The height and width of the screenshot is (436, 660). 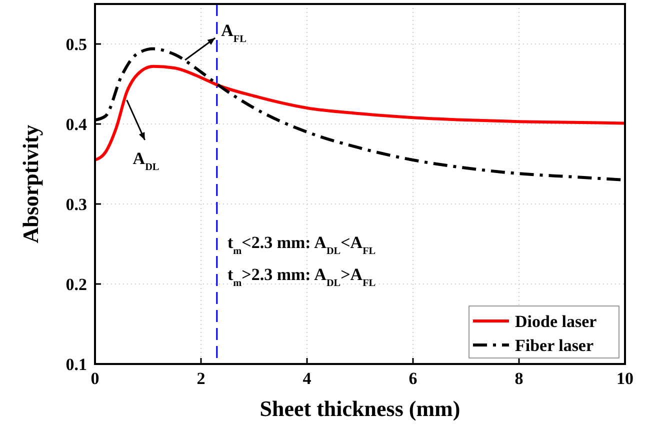 I want to click on legend-label: Diode laser, so click(x=556, y=321).